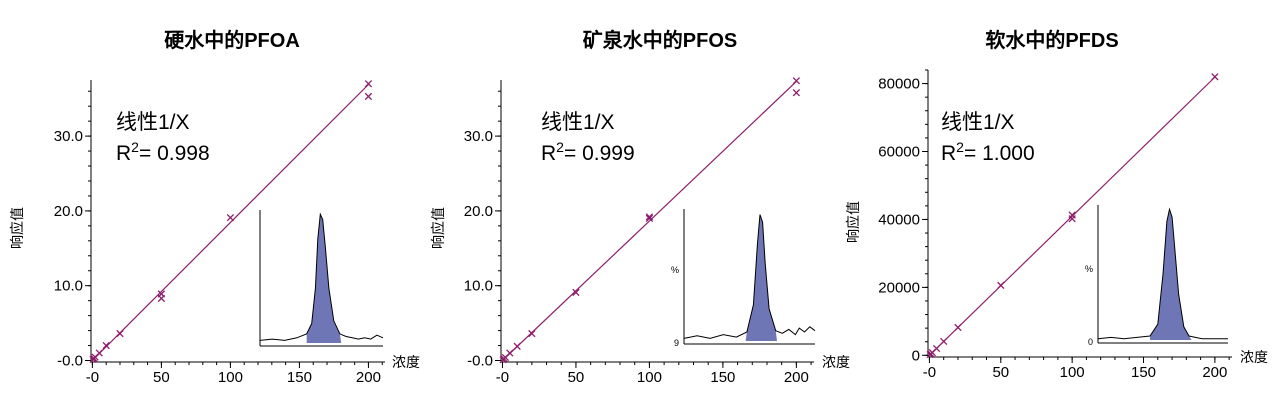  I want to click on fit-line, so click(230, 222).